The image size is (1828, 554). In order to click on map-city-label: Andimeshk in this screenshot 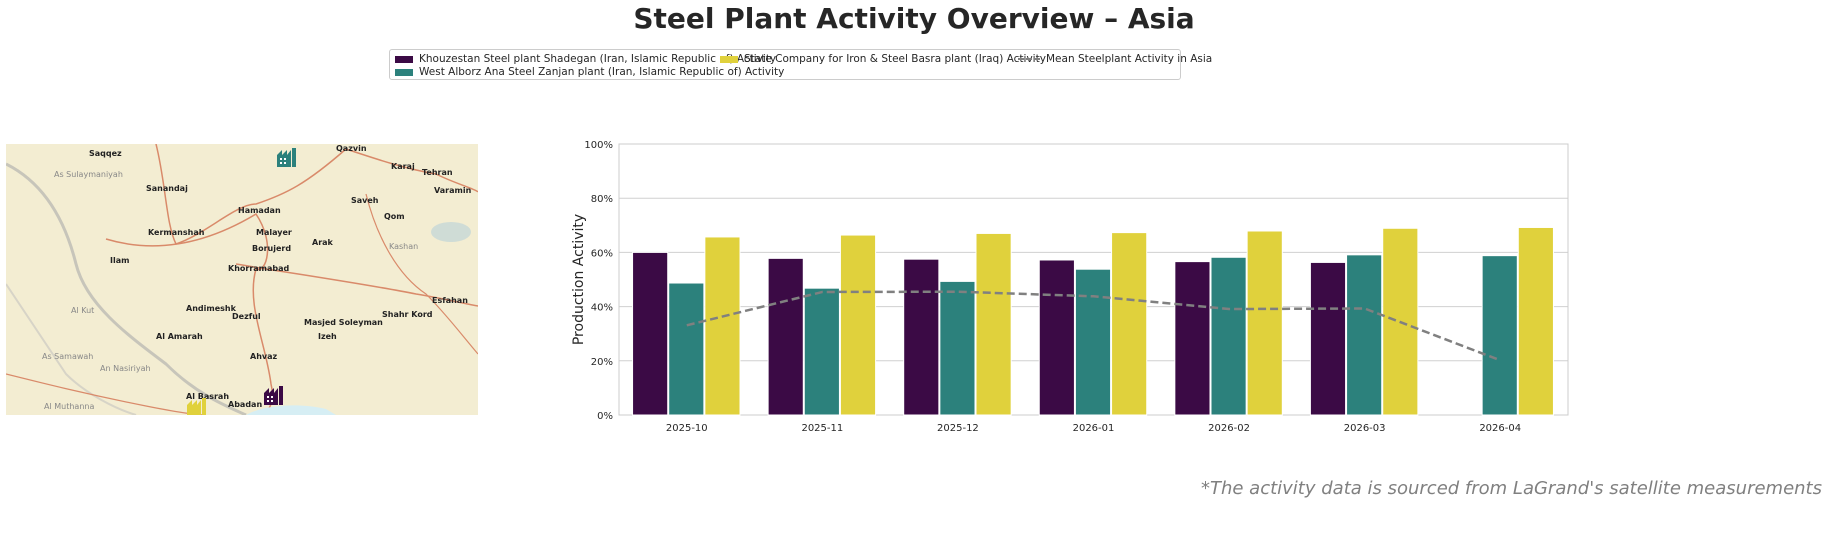, I will do `click(211, 308)`.